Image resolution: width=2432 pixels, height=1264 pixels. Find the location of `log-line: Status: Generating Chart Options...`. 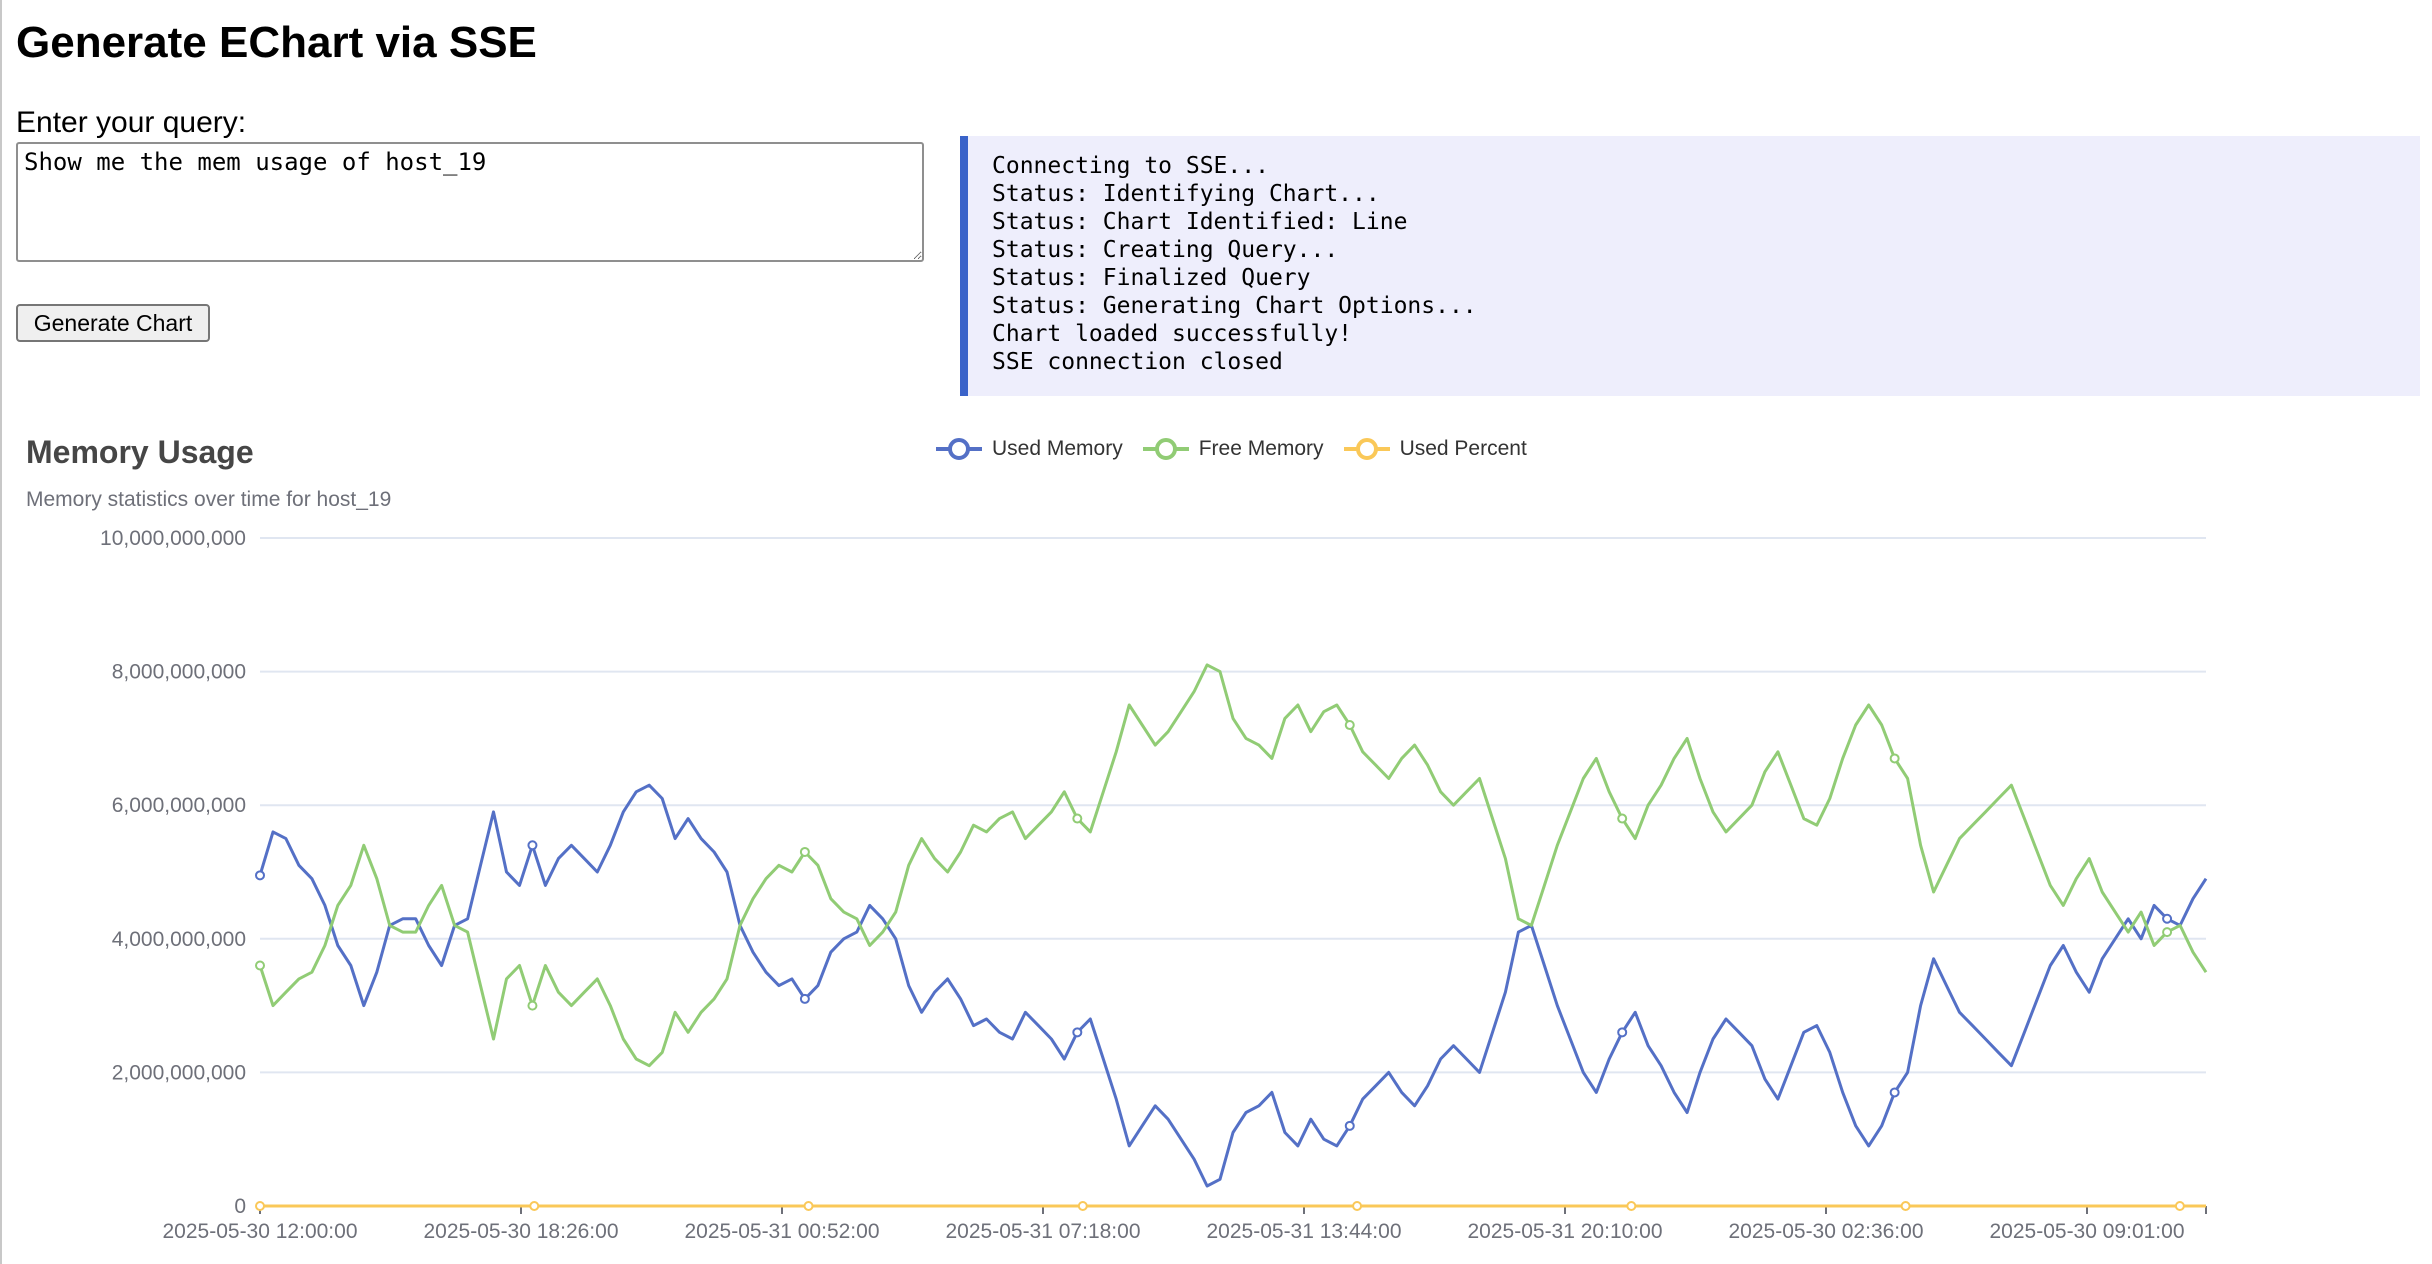

log-line: Status: Generating Chart Options... is located at coordinates (1234, 306).